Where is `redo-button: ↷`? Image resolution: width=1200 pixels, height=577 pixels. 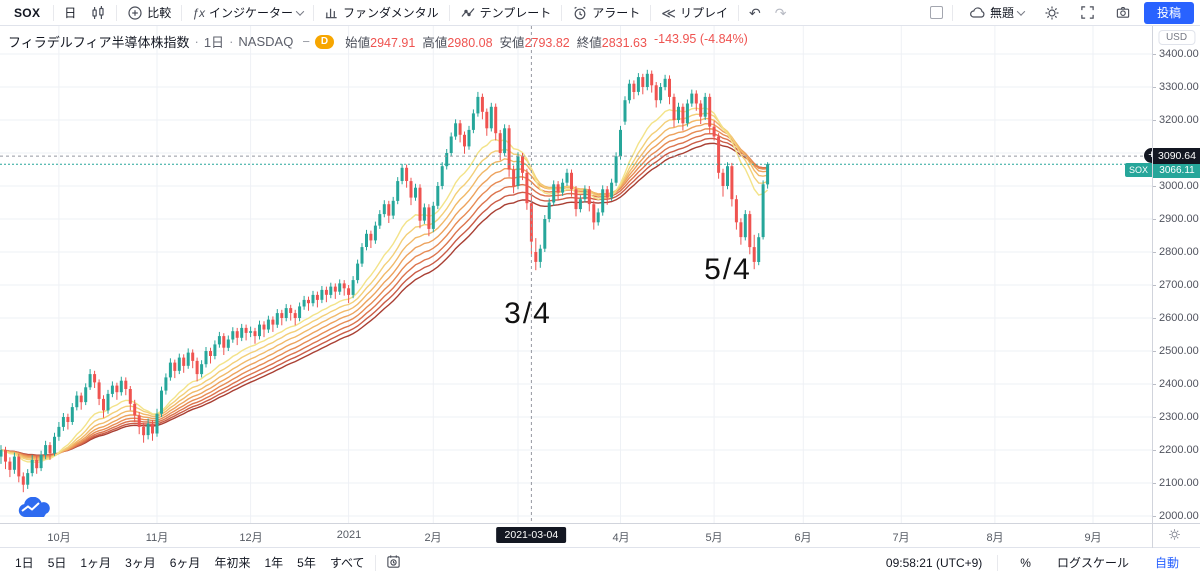 redo-button: ↷ is located at coordinates (781, 13).